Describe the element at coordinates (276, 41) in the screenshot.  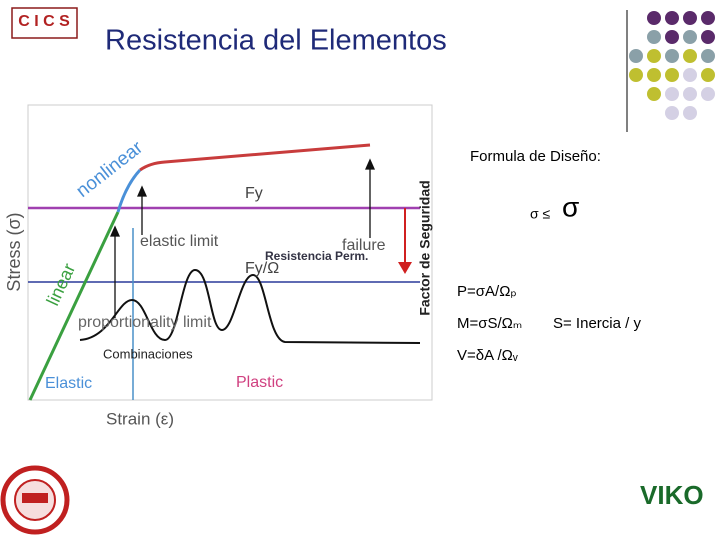
I see `title: Resistencia del Elementos` at that location.